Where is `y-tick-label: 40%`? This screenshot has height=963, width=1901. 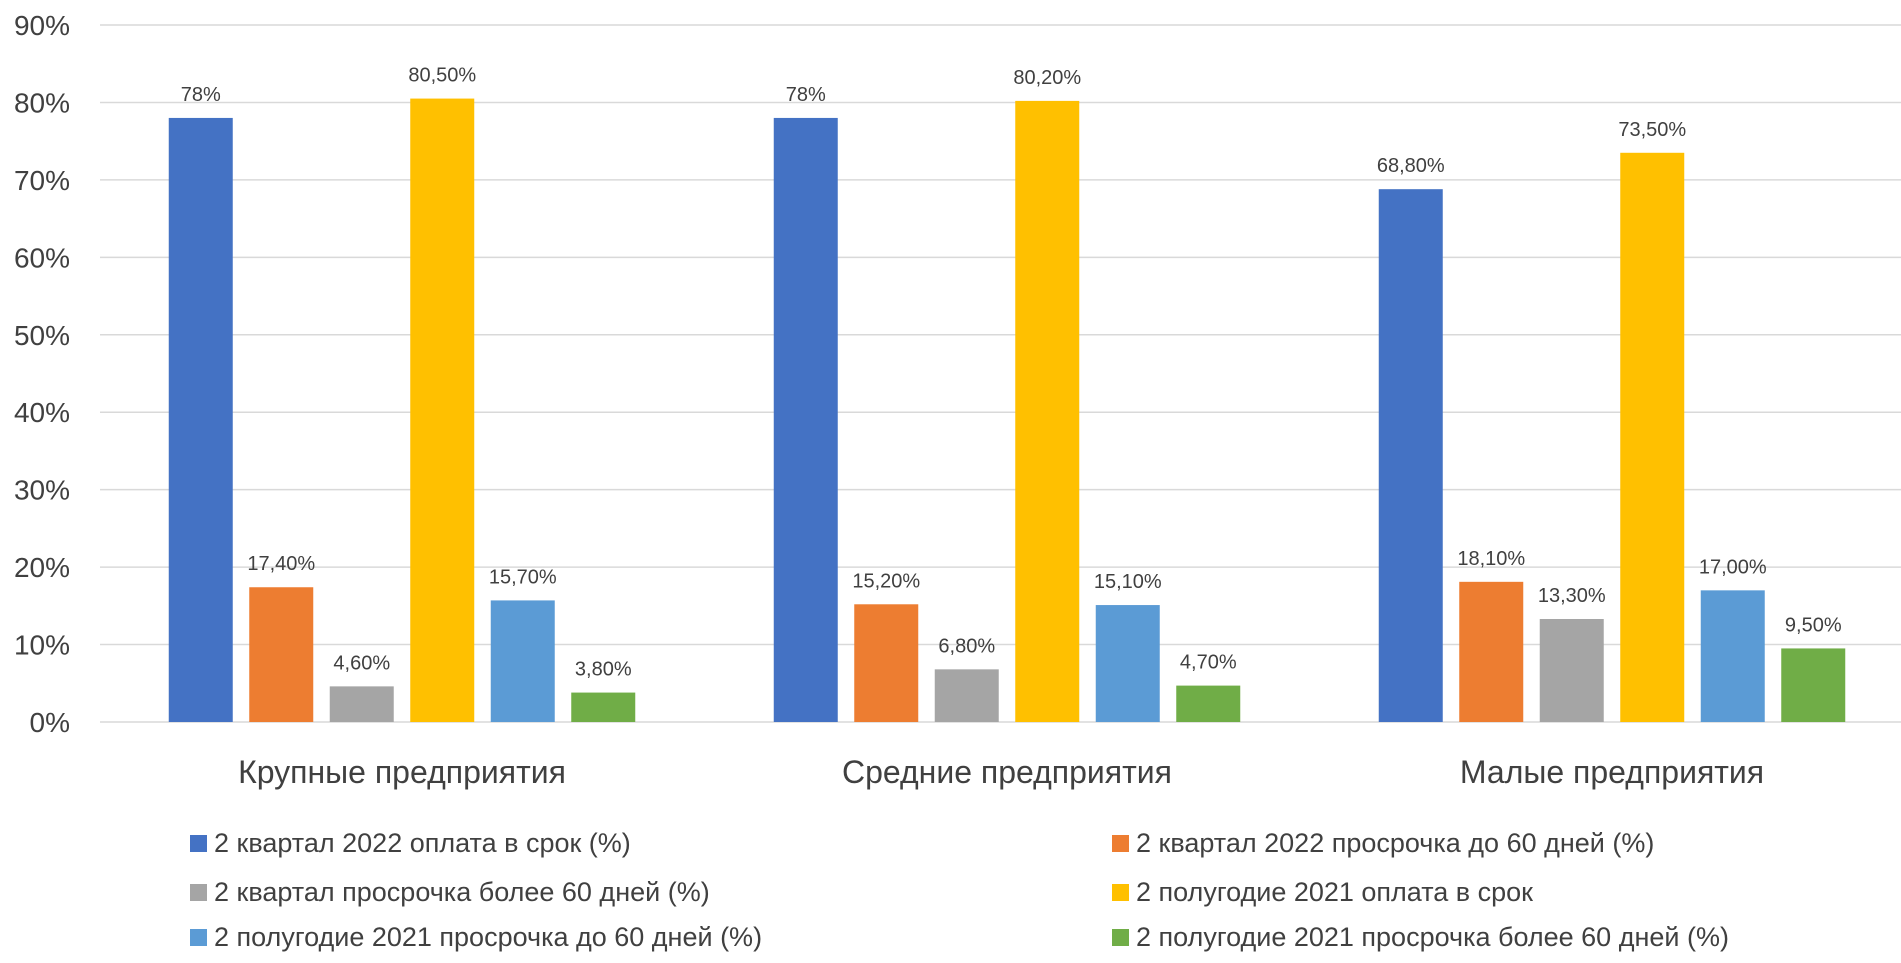 y-tick-label: 40% is located at coordinates (42, 412).